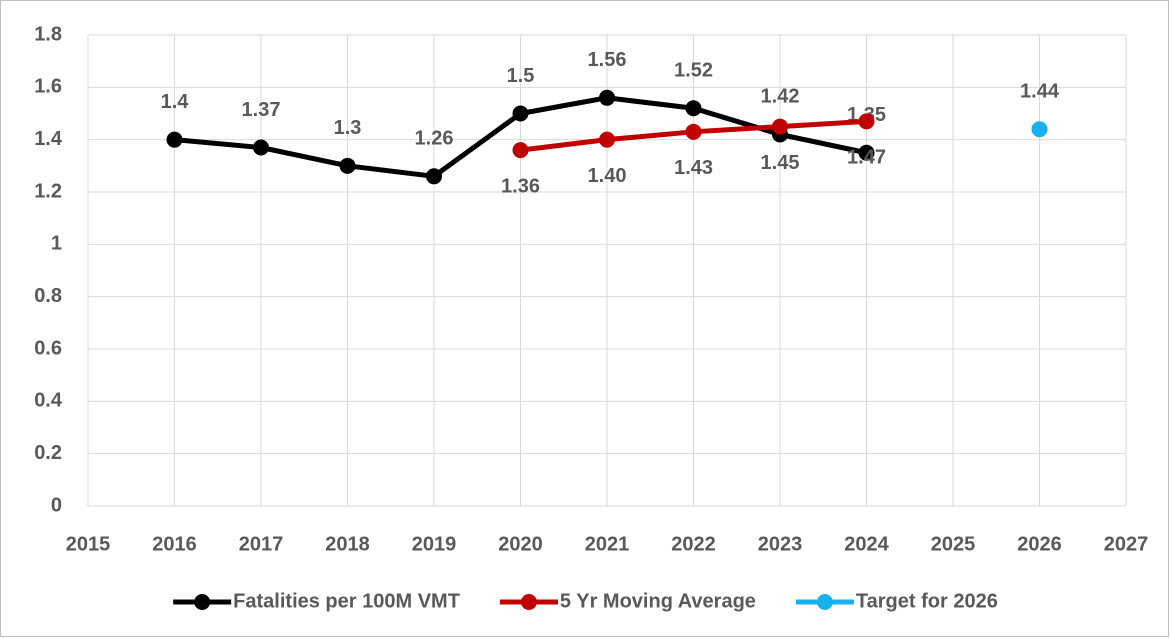  Describe the element at coordinates (48, 348) in the screenshot. I see `y-tick-label: 0.6` at that location.